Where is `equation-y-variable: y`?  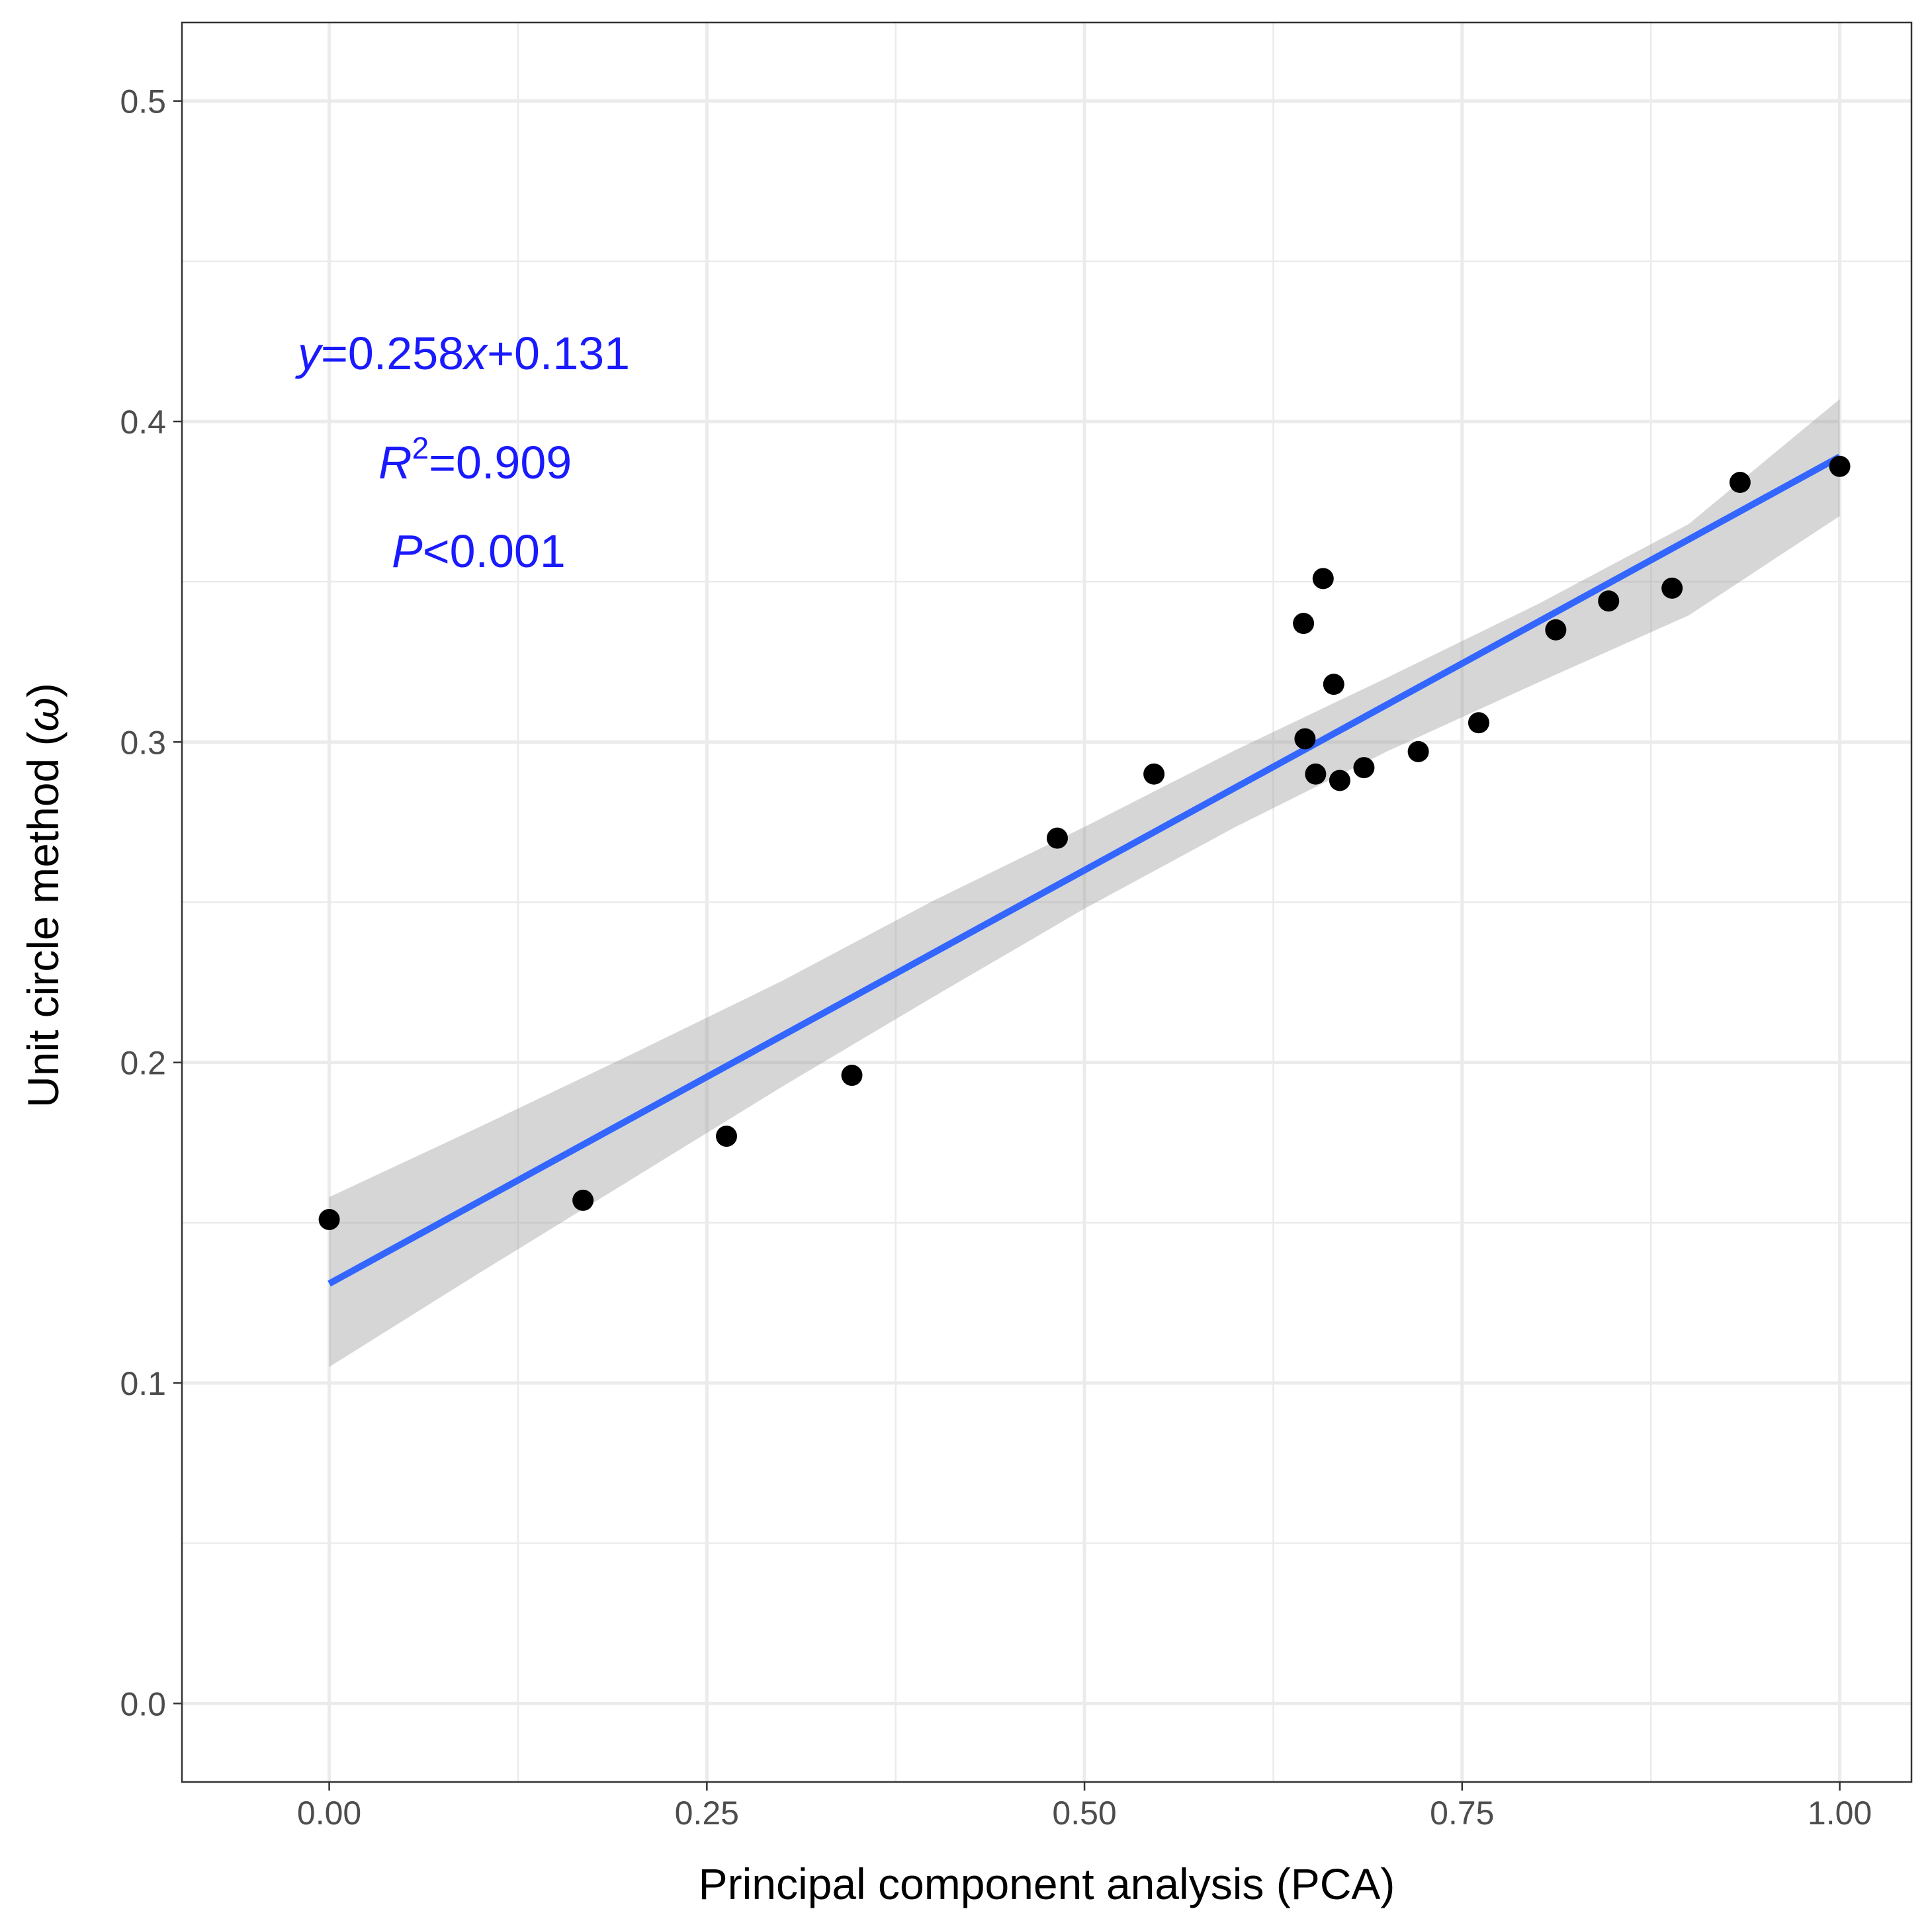 equation-y-variable: y is located at coordinates (309, 353).